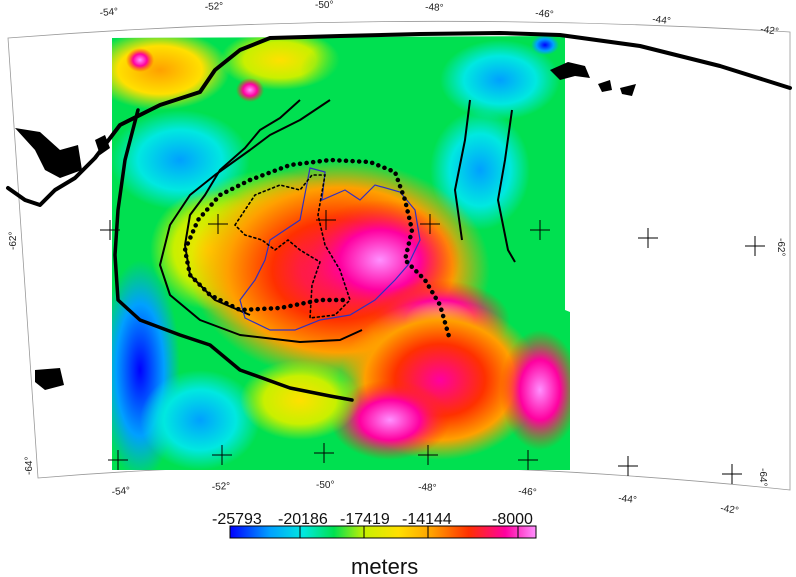 The width and height of the screenshot is (796, 577). Describe the element at coordinates (780, 247) in the screenshot. I see `right-lat-label: -62°` at that location.